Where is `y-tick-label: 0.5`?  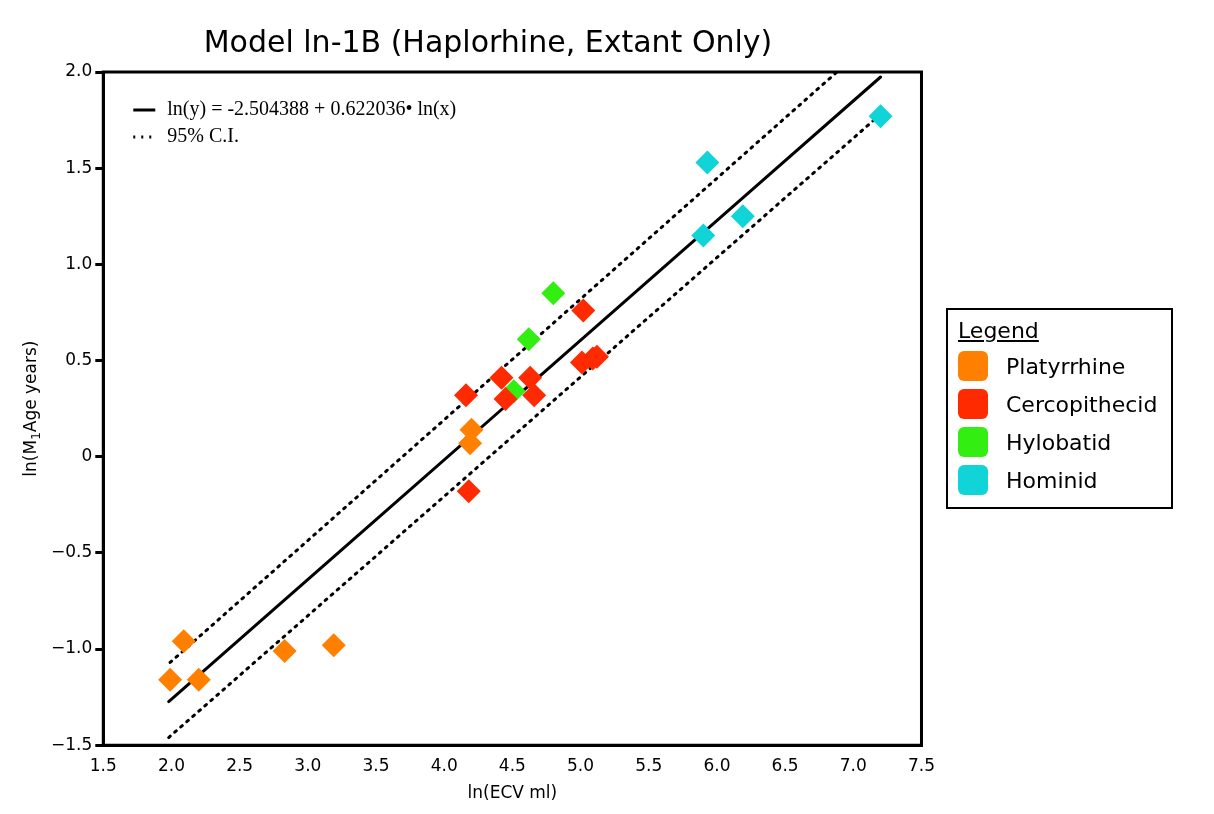 y-tick-label: 0.5 is located at coordinates (79, 358).